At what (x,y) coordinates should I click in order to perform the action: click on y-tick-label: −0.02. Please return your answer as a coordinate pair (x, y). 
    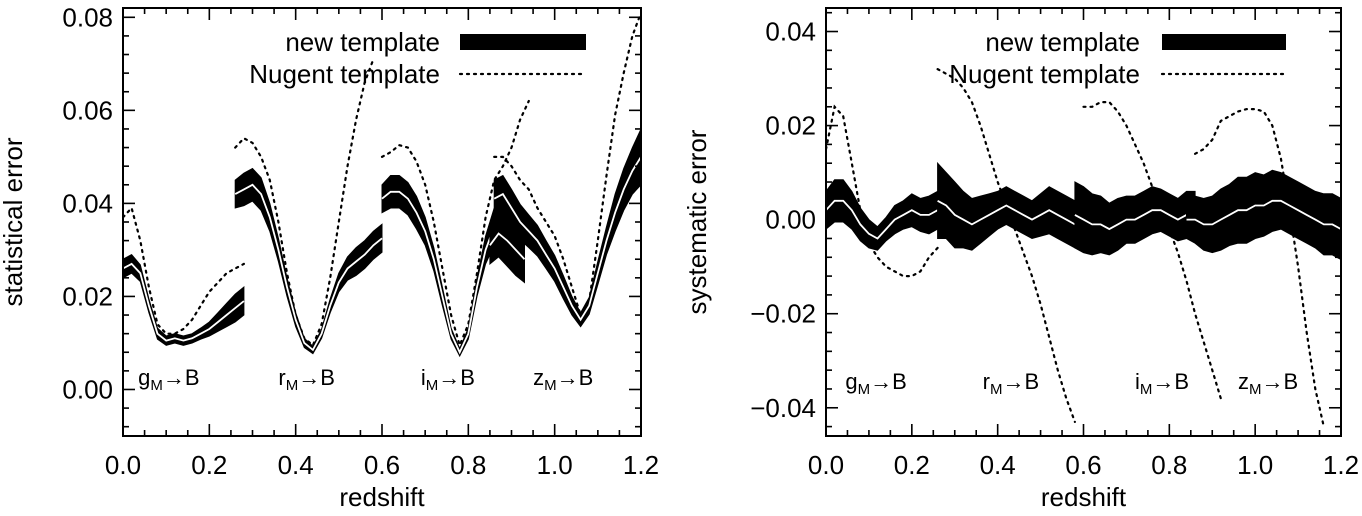
    Looking at the image, I should click on (783, 314).